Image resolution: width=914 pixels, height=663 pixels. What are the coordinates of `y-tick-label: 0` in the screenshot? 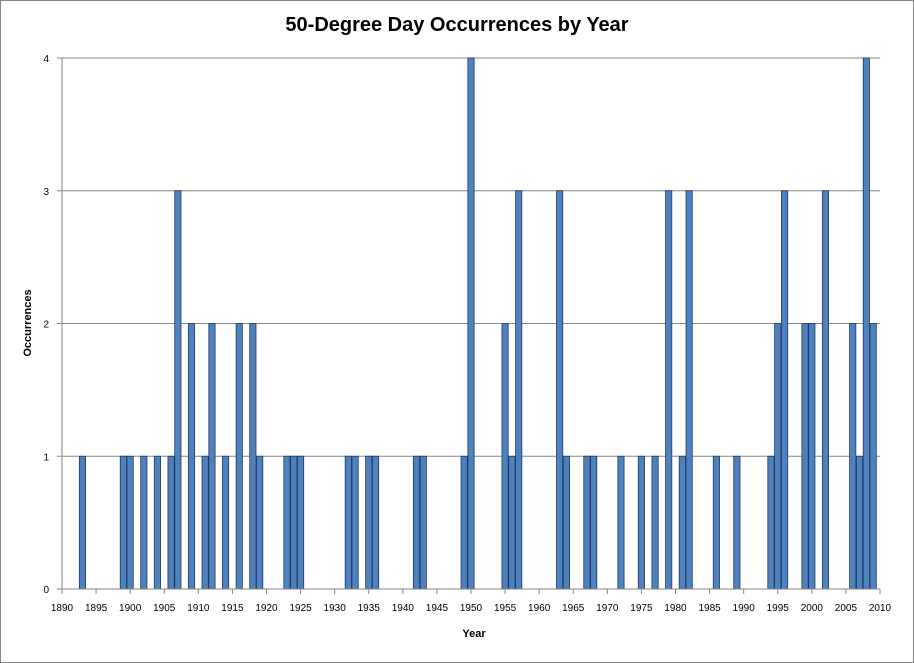 It's located at (46, 590).